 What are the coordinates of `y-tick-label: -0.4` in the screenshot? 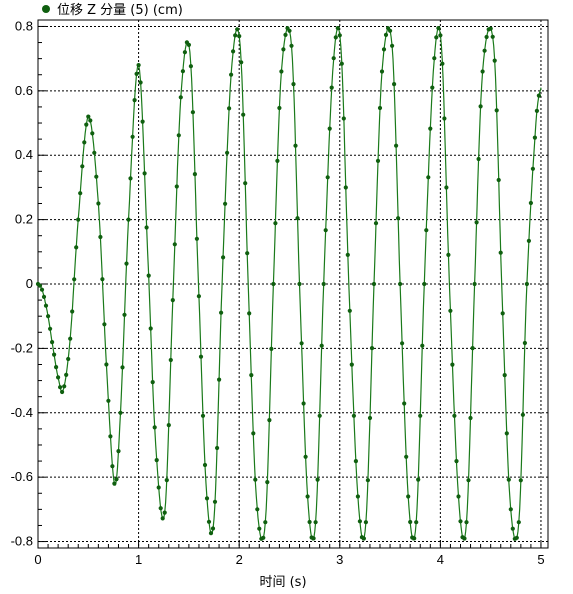 It's located at (22, 412).